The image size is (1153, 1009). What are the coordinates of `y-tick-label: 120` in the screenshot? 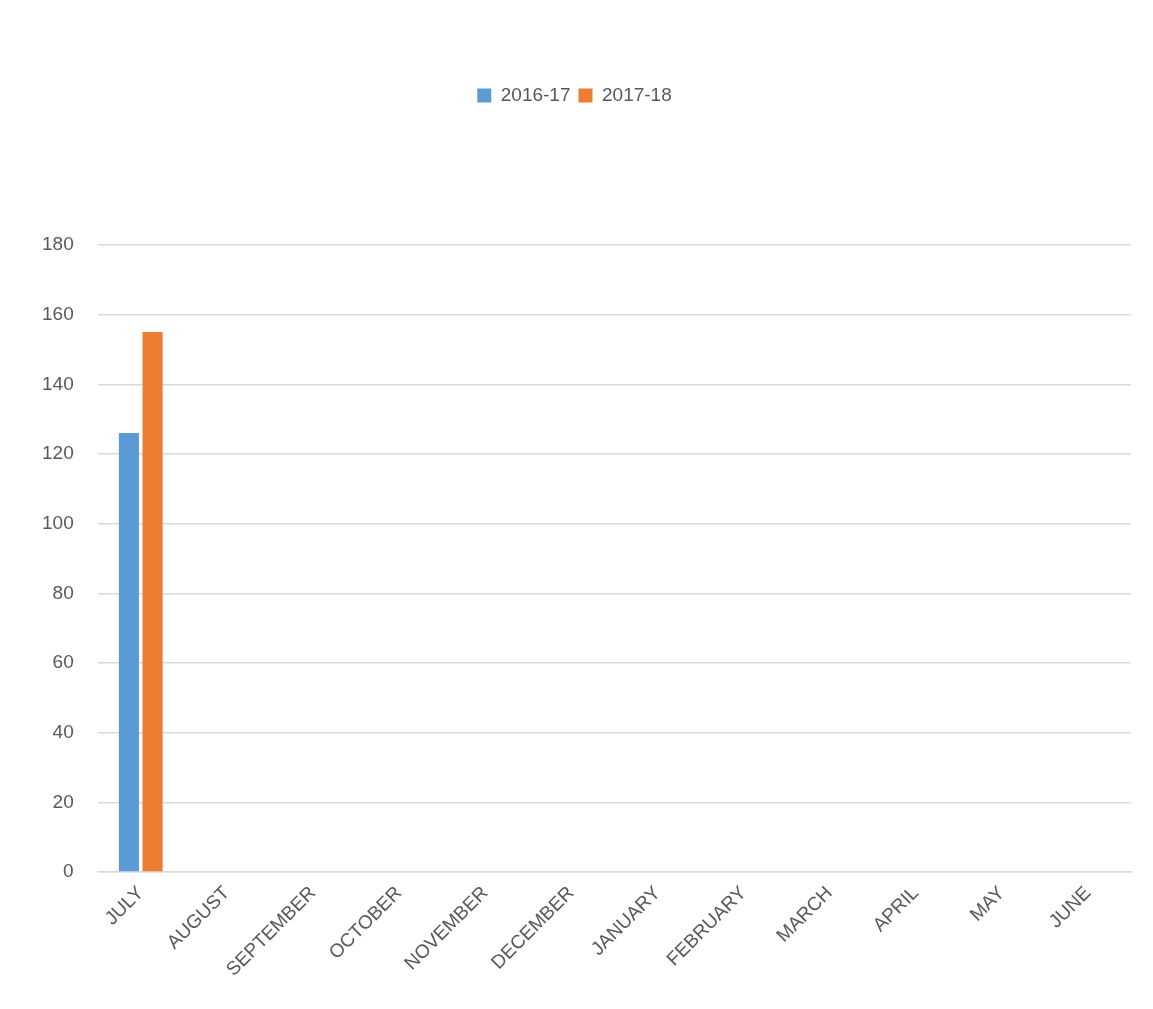 It's located at (58, 453).